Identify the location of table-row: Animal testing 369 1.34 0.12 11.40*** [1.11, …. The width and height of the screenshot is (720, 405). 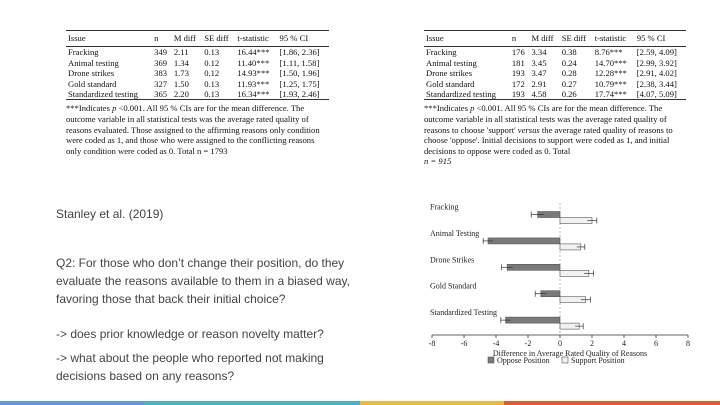
(197, 63).